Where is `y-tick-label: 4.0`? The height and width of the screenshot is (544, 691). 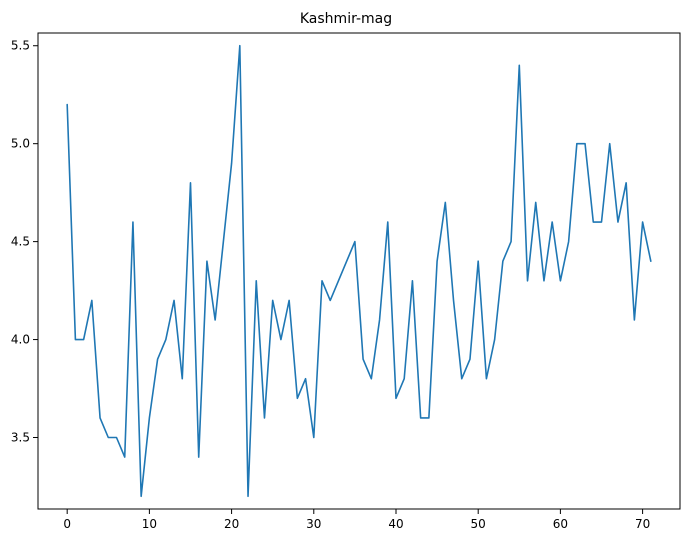 y-tick-label: 4.0 is located at coordinates (20, 340).